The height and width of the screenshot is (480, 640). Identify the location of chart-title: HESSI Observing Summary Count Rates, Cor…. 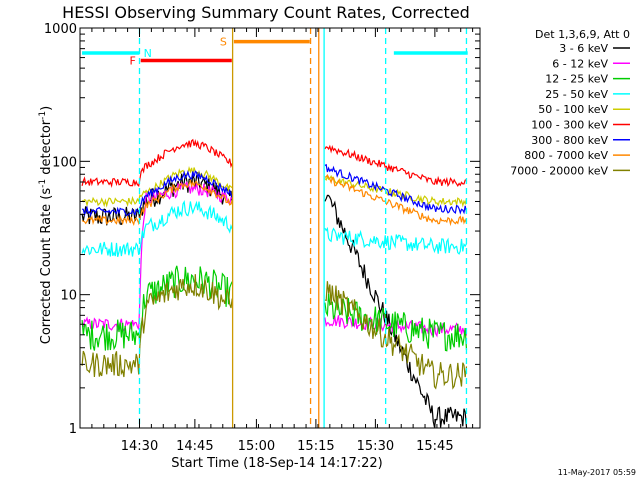
(266, 12).